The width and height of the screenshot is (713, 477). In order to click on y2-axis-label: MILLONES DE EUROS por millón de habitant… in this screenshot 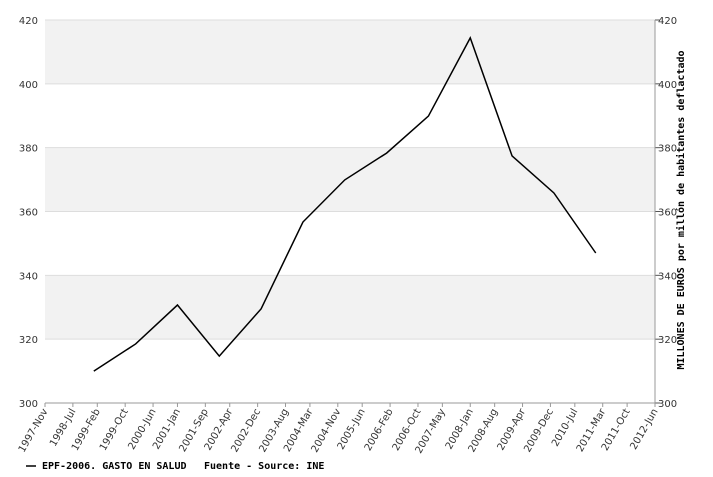, I will do `click(681, 209)`.